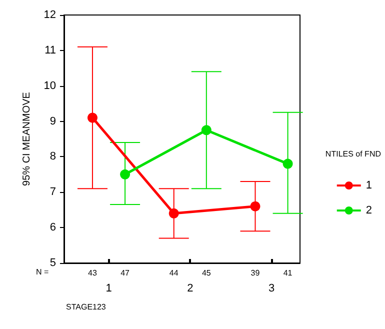 The image size is (385, 329). I want to click on text: 43, so click(93, 273).